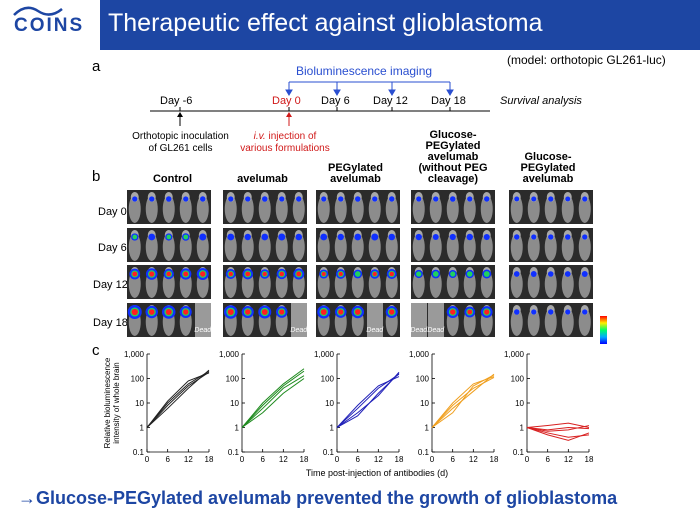  I want to click on chart-1: 1,000 100 10 1 0.10 6 12 18, so click(169, 407).